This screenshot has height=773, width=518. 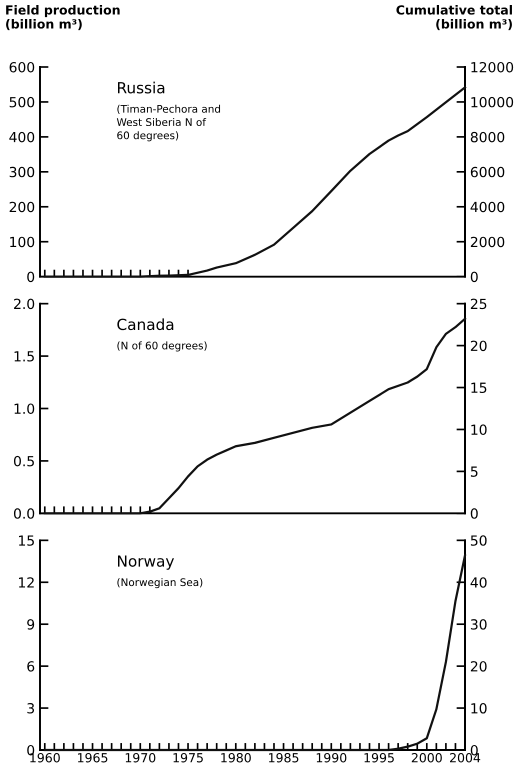 I want to click on y-tick-label: 15, so click(x=26, y=540).